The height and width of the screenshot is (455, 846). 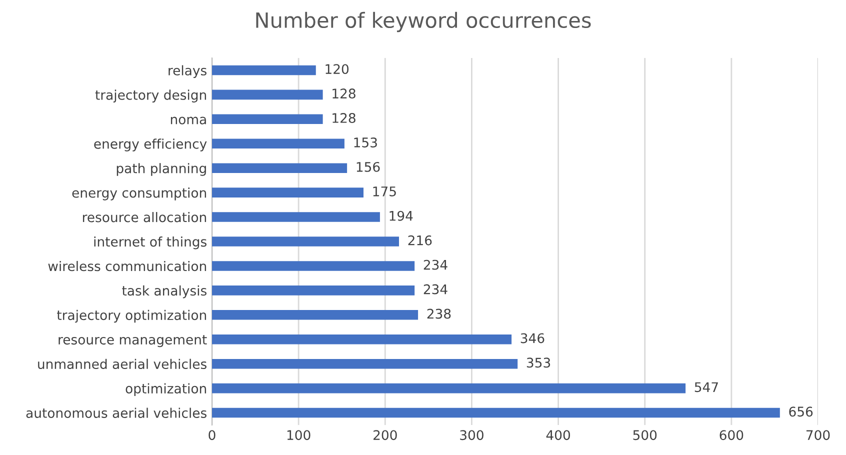 I want to click on data-label: 156, so click(x=368, y=167).